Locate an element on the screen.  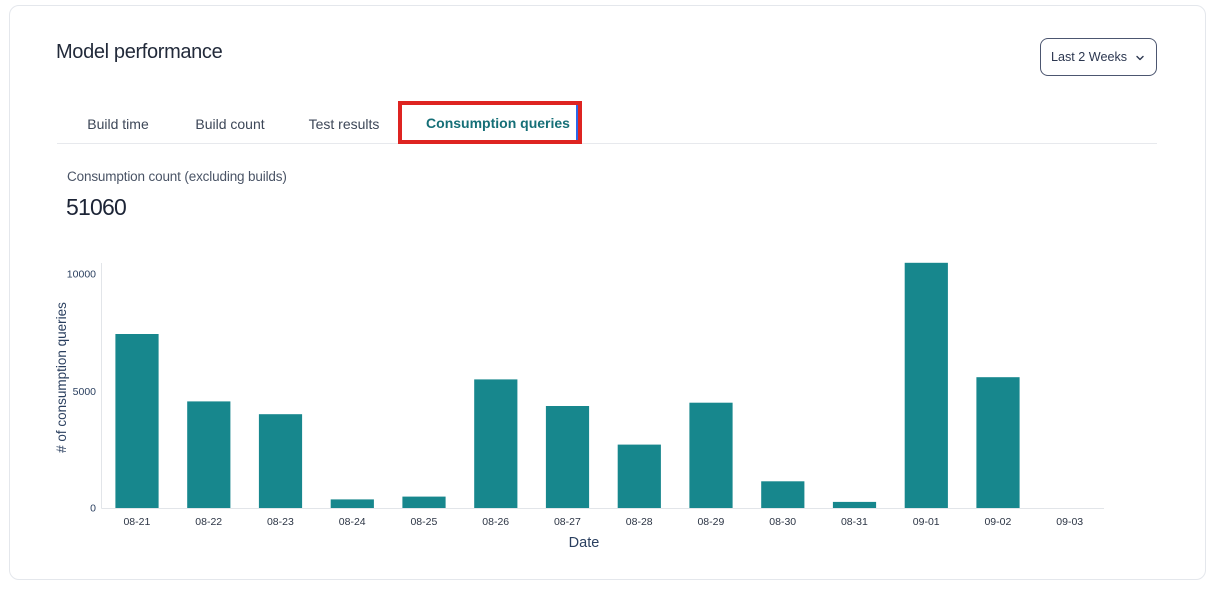
svg-text: Date is located at coordinates (584, 543).